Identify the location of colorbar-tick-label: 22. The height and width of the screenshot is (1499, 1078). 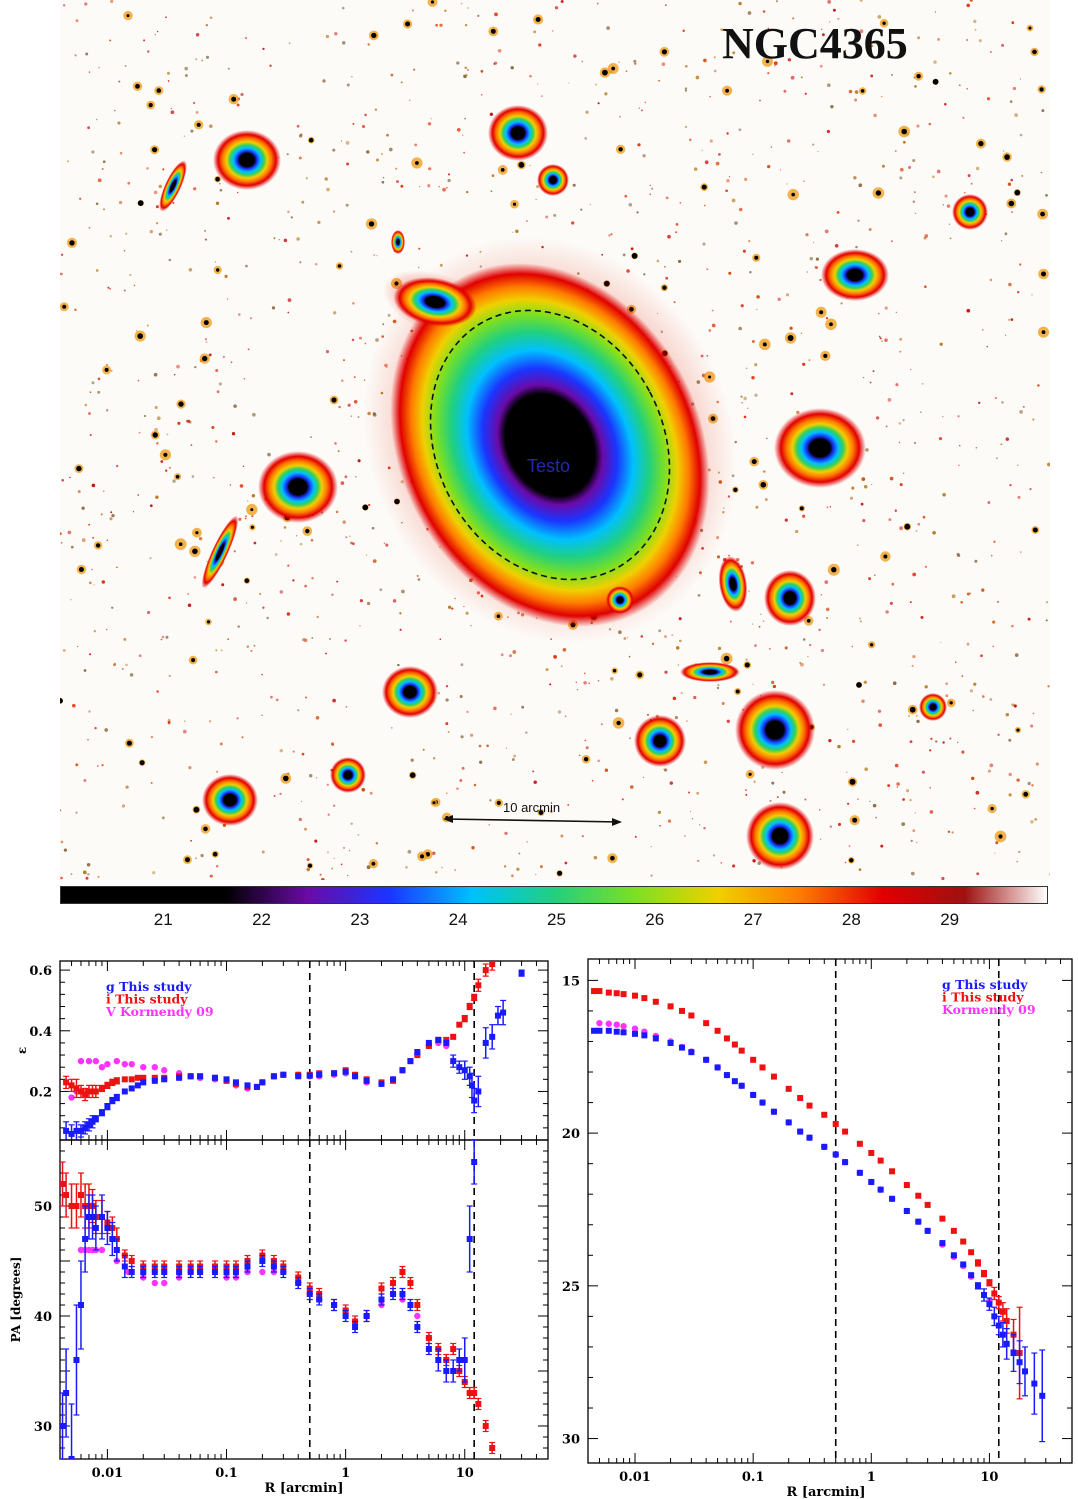
(261, 919).